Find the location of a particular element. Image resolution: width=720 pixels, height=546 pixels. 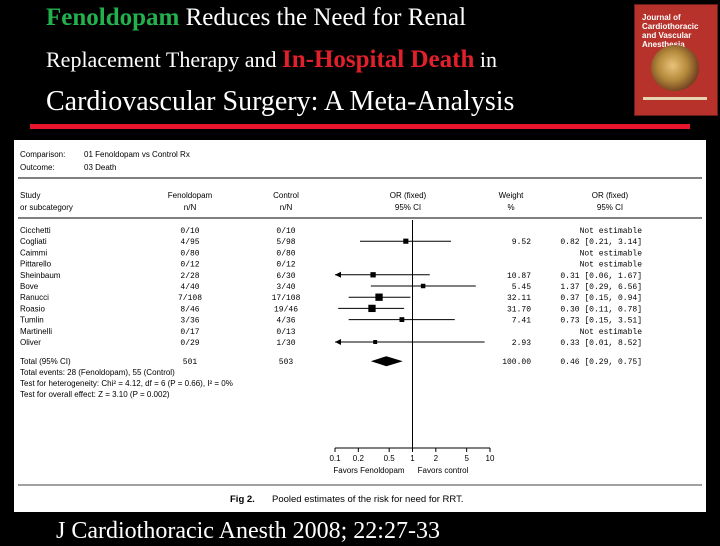

study-or-ci: 0.37 [0.15, 0.94] is located at coordinates (601, 298).